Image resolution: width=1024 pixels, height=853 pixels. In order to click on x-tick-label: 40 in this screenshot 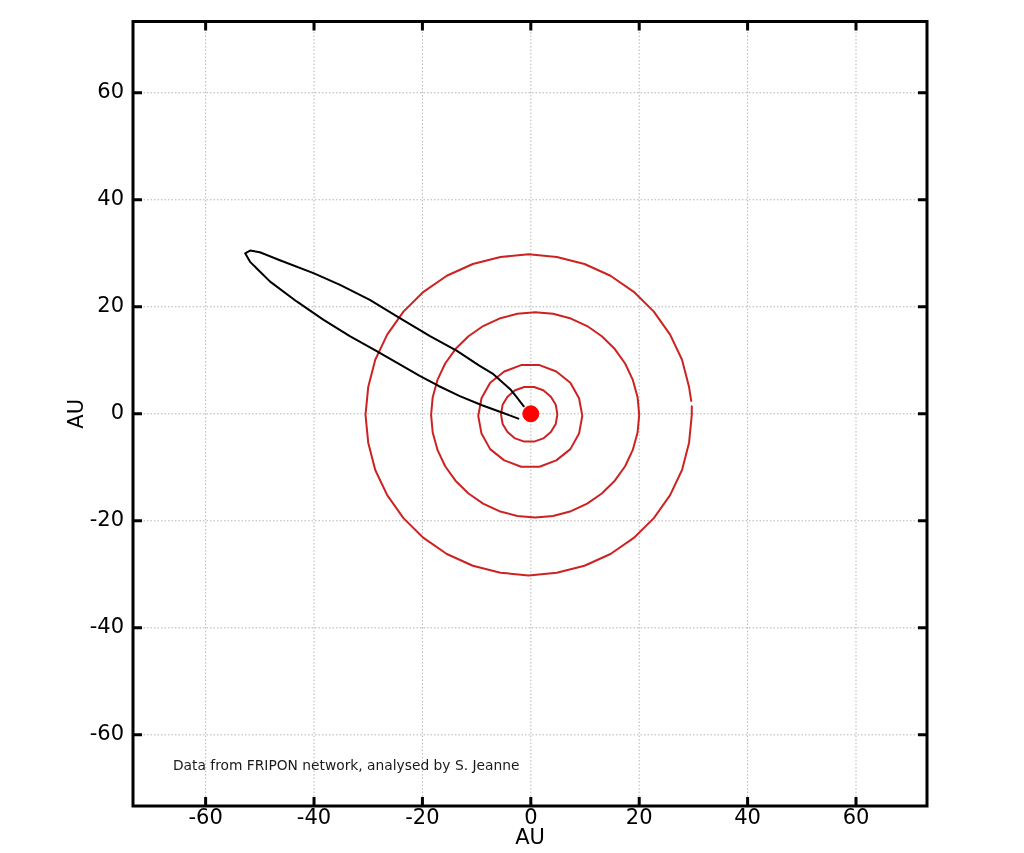, I will do `click(747, 817)`.